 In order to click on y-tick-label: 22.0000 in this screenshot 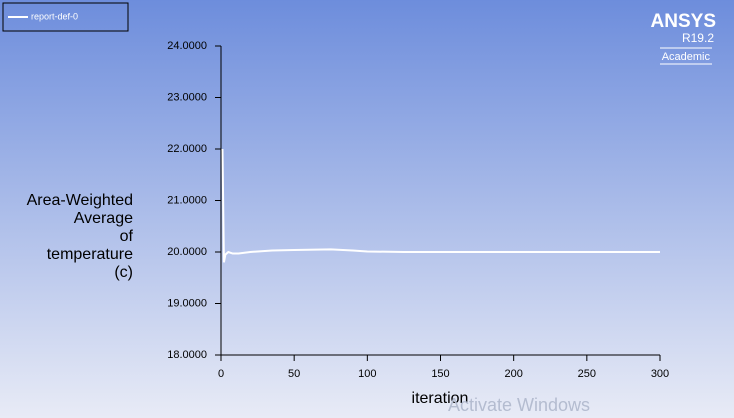, I will do `click(187, 149)`.